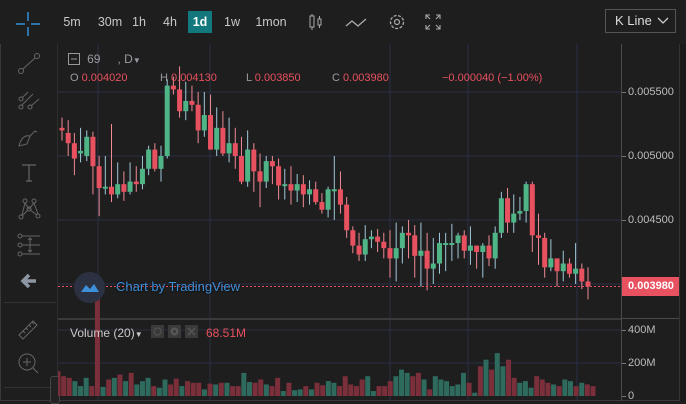  I want to click on close-label: C, so click(336, 78).